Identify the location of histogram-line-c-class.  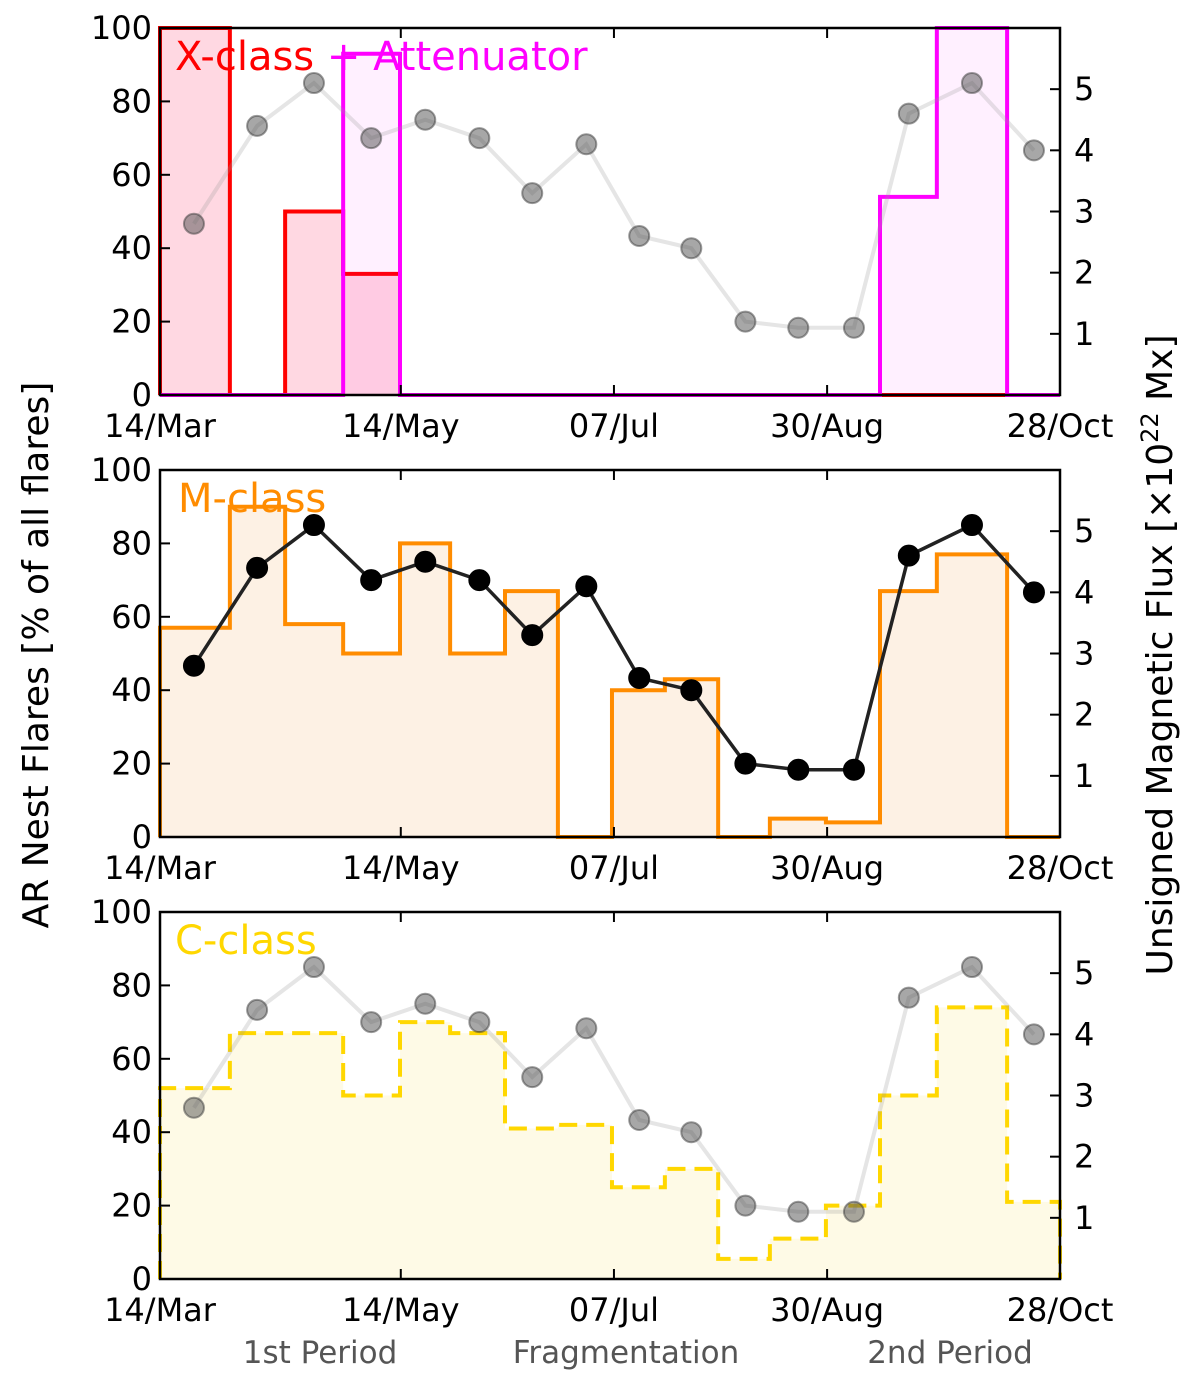
(610, 1142).